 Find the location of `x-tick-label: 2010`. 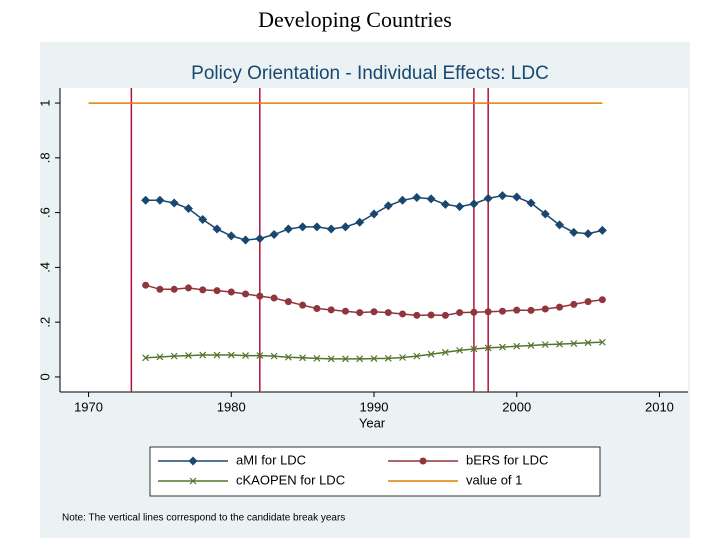

x-tick-label: 2010 is located at coordinates (659, 406).